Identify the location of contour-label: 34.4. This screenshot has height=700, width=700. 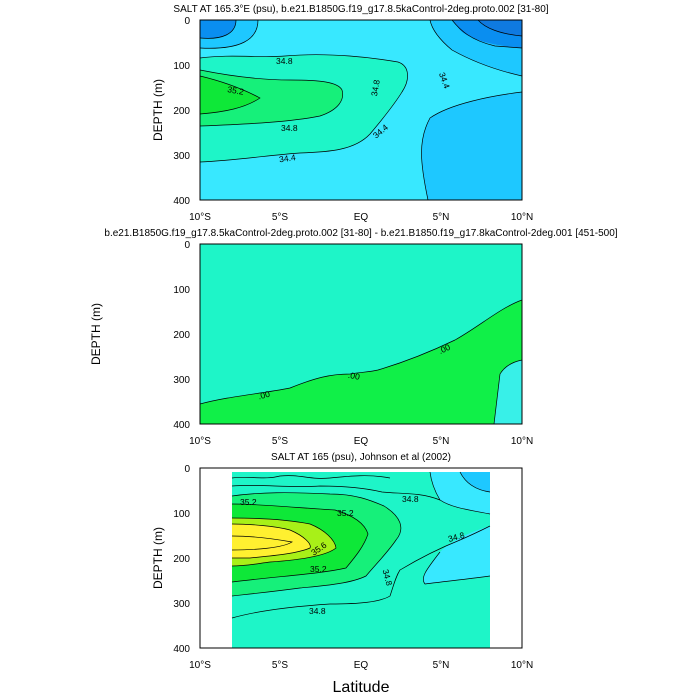
(287, 158).